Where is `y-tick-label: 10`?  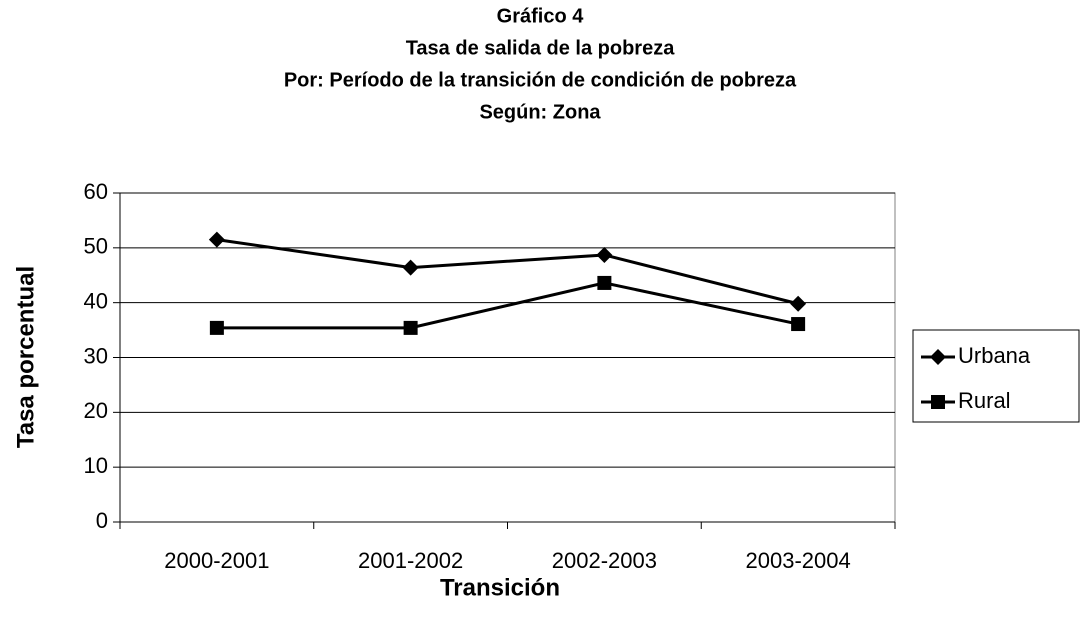 y-tick-label: 10 is located at coordinates (96, 465).